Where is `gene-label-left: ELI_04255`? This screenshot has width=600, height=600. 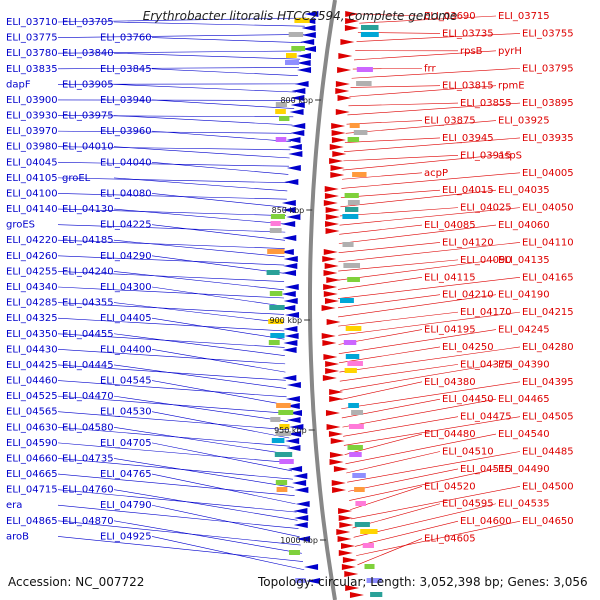
gene-label-left: ELI_04255 is located at coordinates (32, 271).